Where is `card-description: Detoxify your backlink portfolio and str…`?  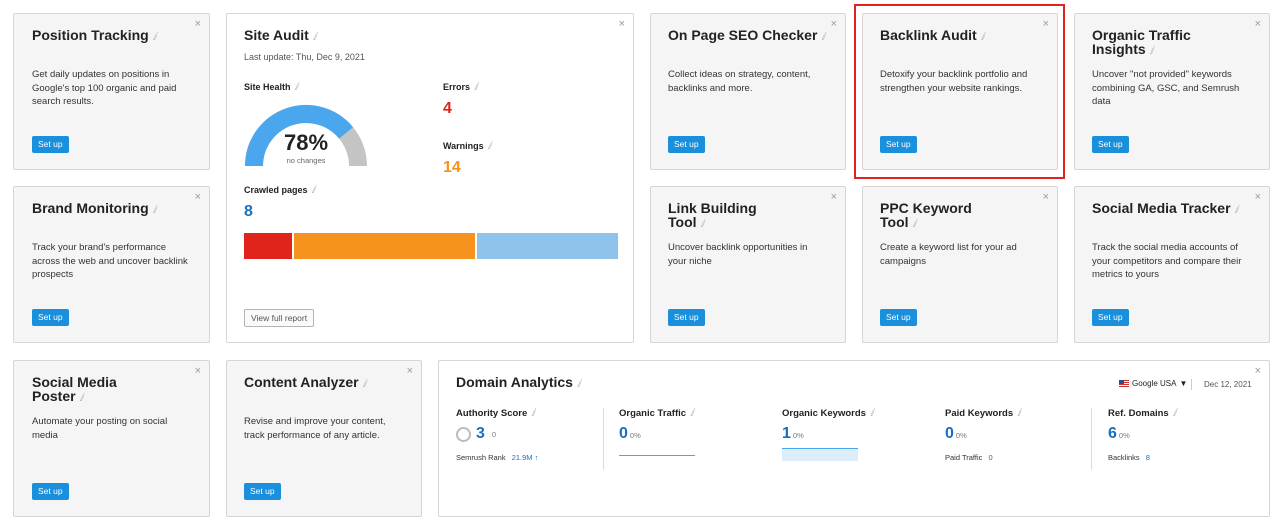
card-description: Detoxify your backlink portfolio and str… is located at coordinates (954, 81).